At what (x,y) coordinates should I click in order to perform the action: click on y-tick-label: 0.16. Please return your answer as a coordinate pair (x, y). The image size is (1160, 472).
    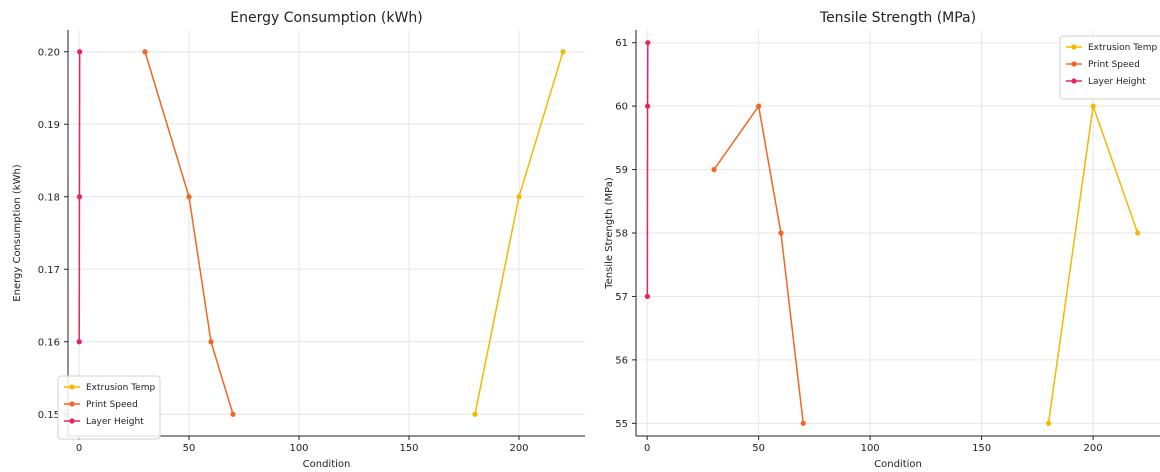
    Looking at the image, I should click on (49, 342).